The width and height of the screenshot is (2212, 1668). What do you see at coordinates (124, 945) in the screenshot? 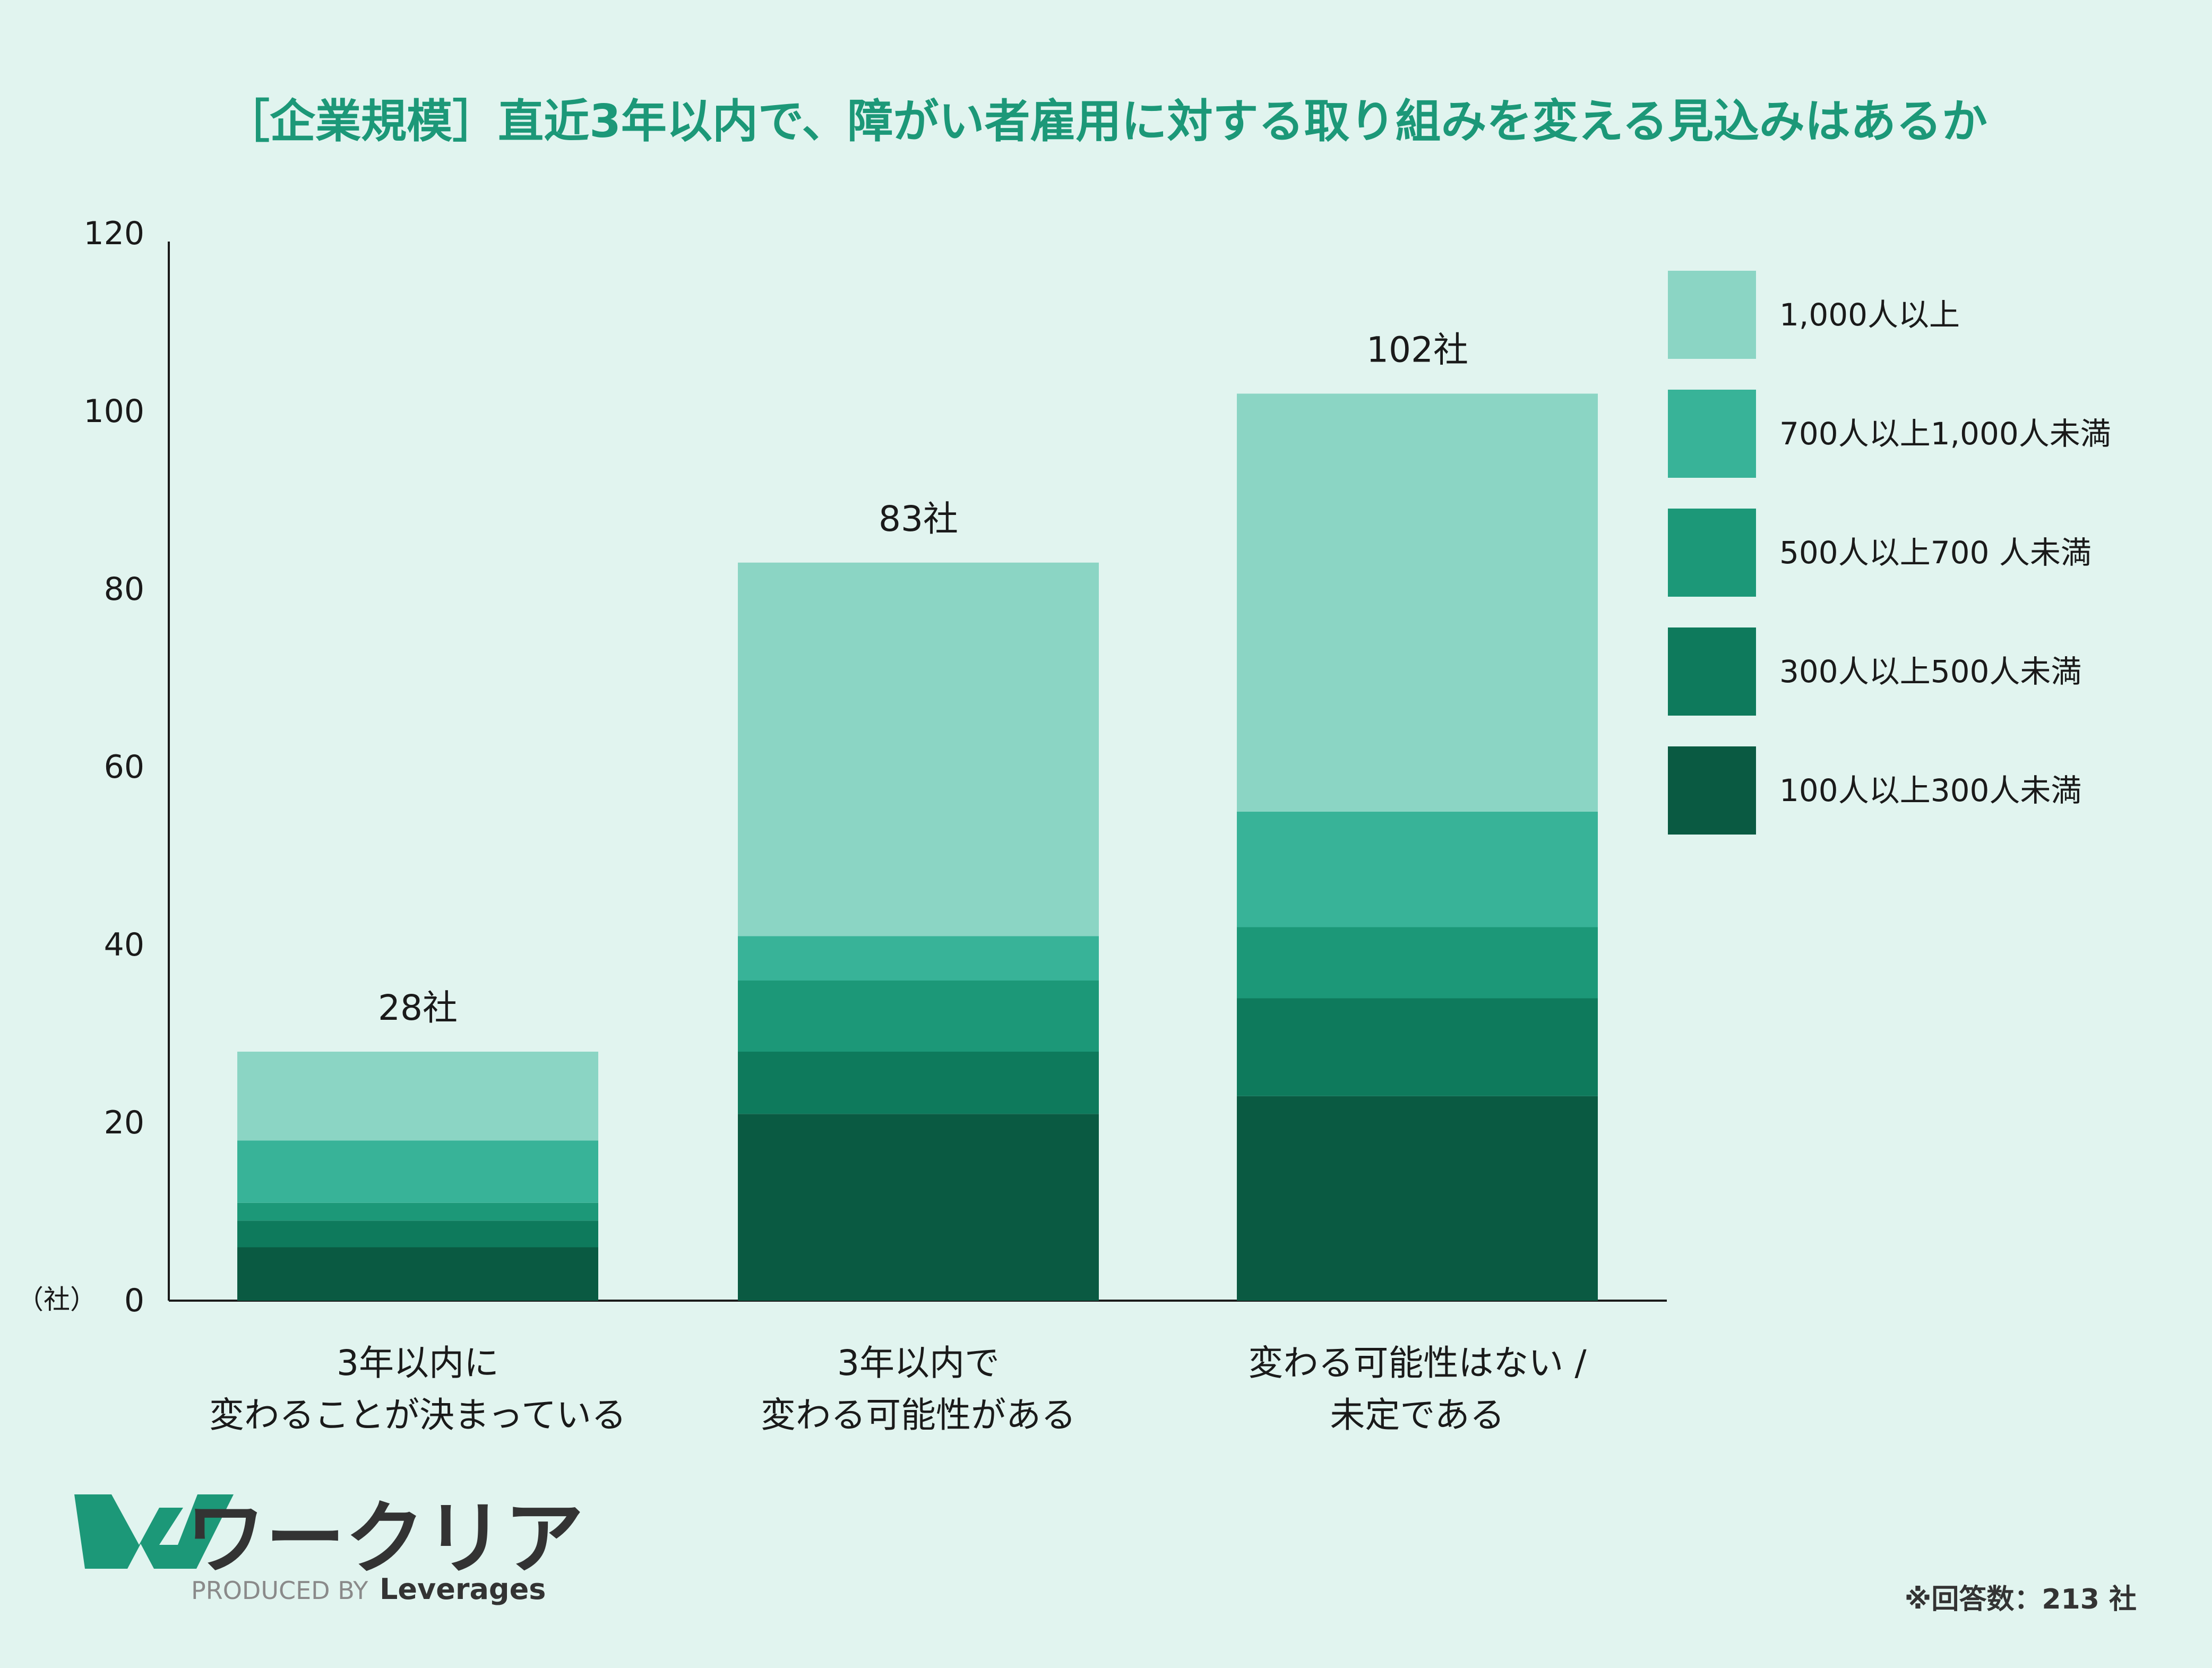
I see `y-tick-label: 40` at bounding box center [124, 945].